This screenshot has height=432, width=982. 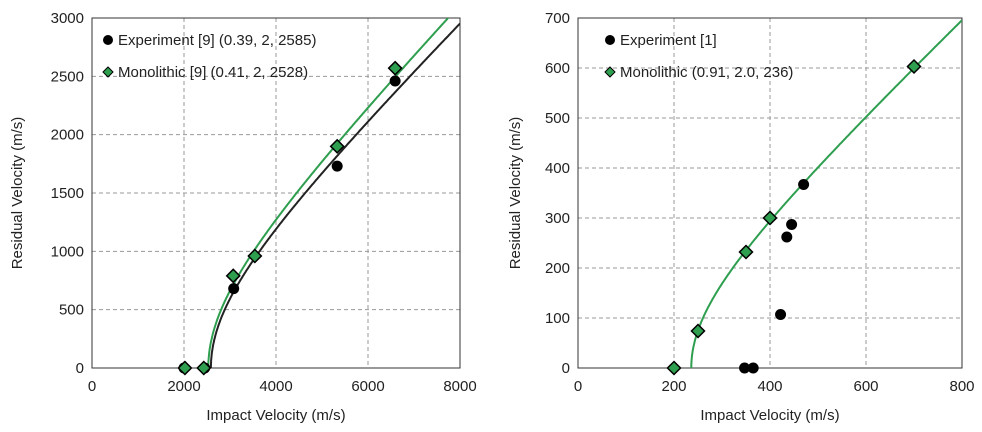 I want to click on legend-label: Experiment [1], so click(x=668, y=40).